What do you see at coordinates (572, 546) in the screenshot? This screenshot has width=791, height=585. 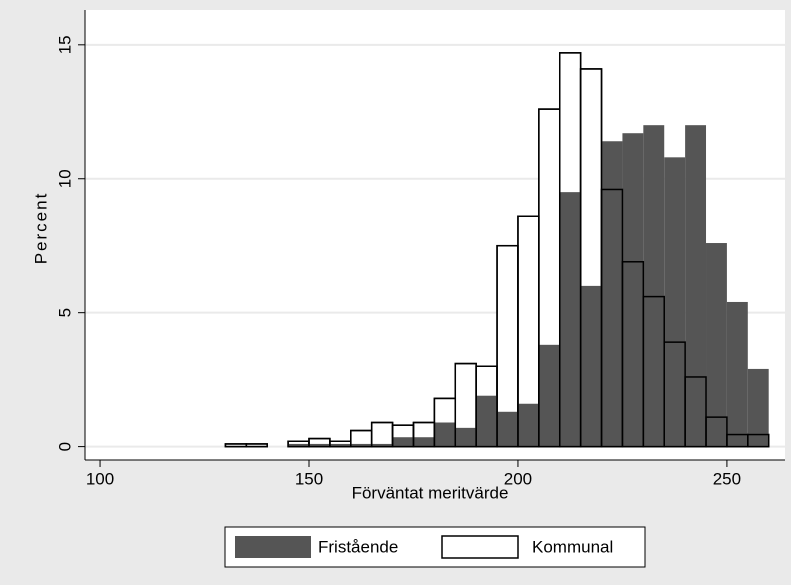 I see `legend-label: Kommunal` at bounding box center [572, 546].